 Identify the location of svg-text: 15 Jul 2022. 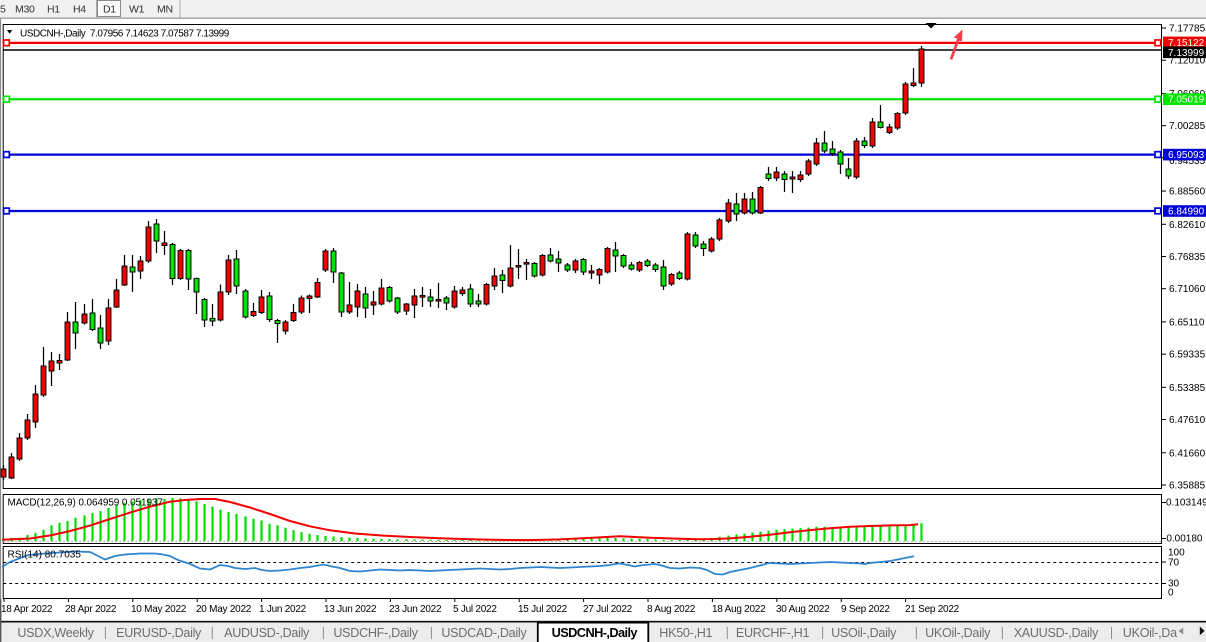
(543, 609).